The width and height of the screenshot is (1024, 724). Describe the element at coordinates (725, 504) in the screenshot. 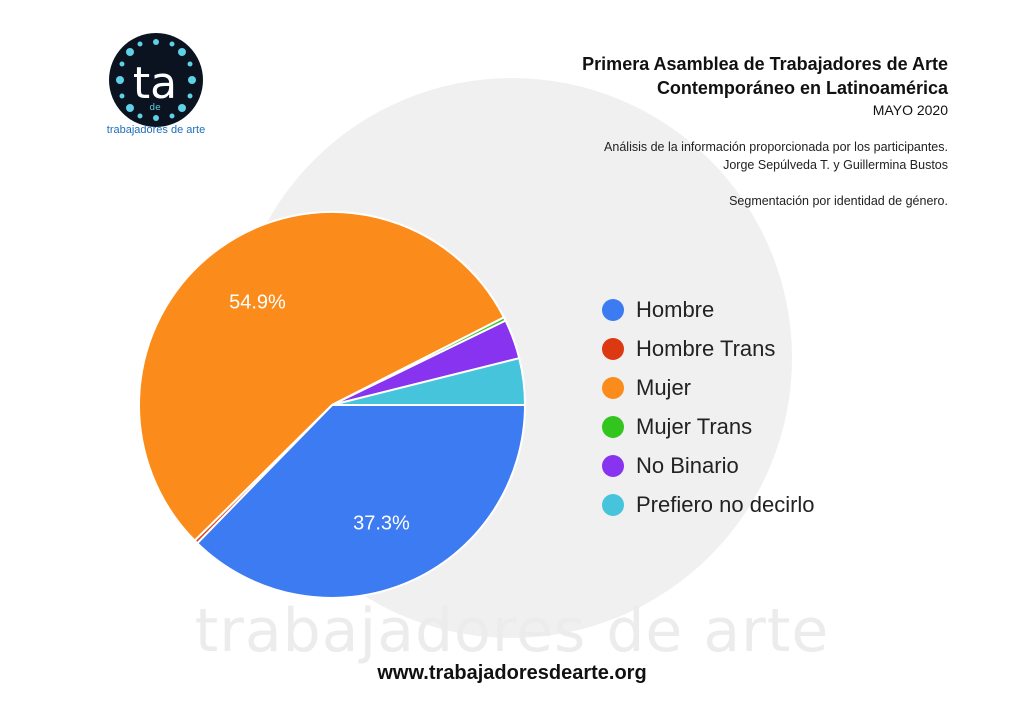

I see `legend-label: Prefiero no decirlo` at that location.